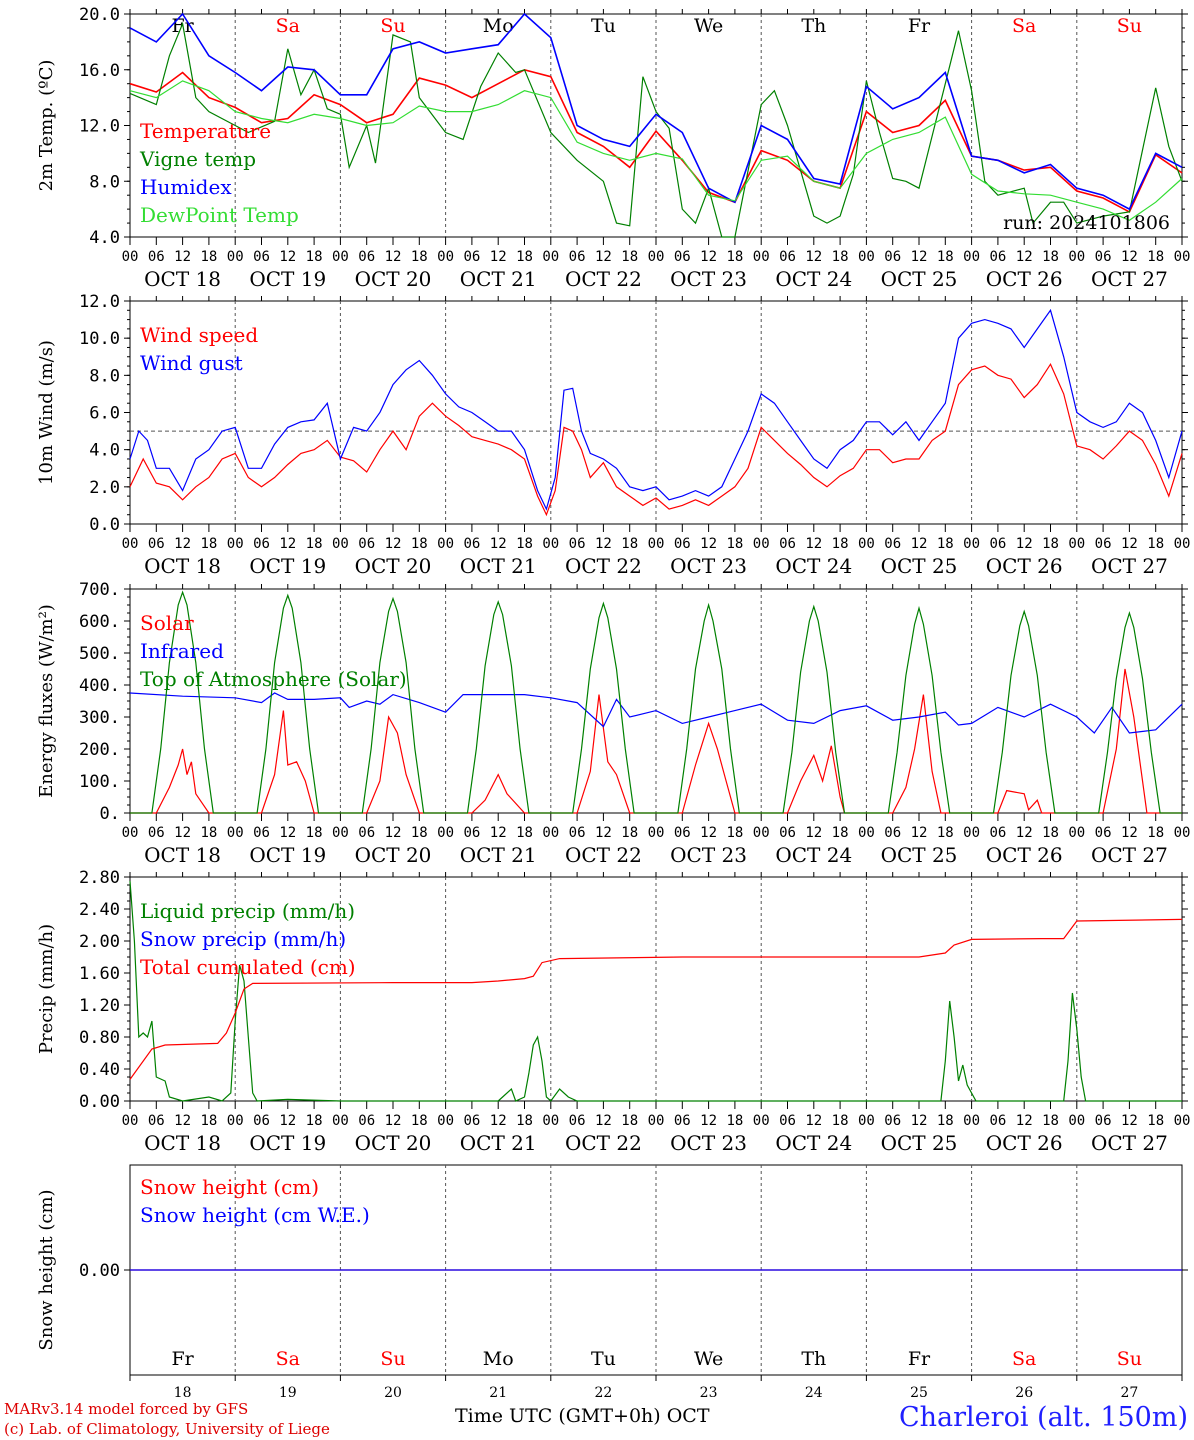 This screenshot has height=1440, width=1194. I want to click on weekday-label: Mo, so click(498, 1359).